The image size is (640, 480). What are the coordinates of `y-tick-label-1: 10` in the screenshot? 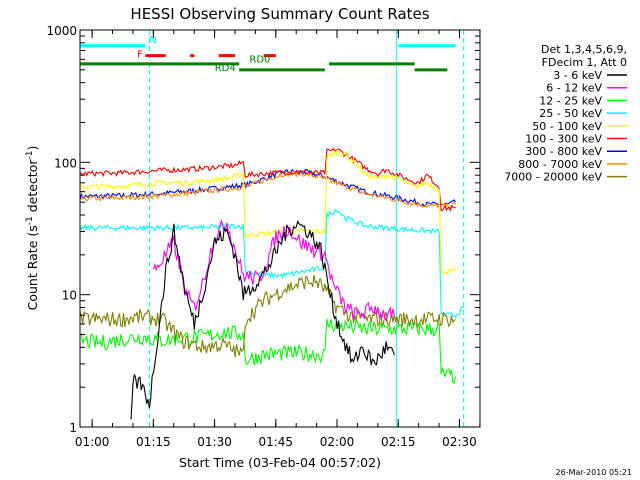 It's located at (69, 296).